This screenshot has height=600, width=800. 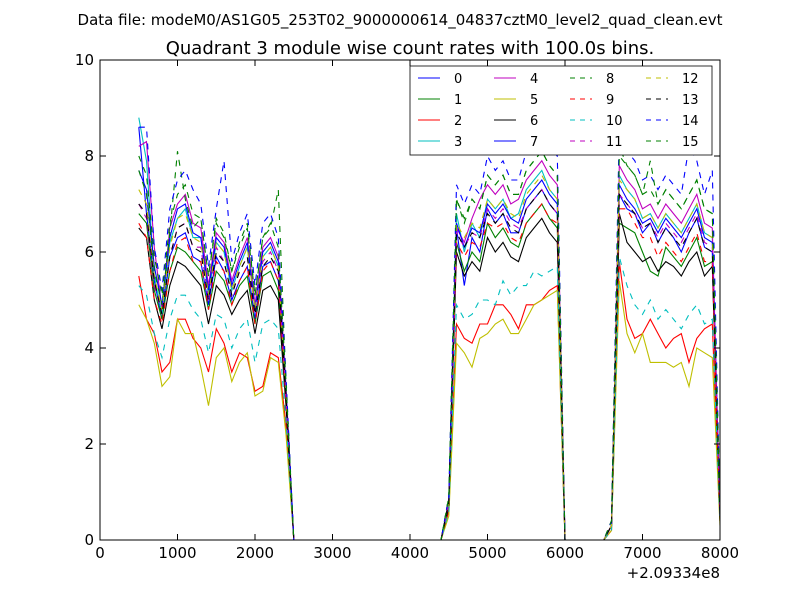 I want to click on legend-label-10: 10, so click(x=614, y=121).